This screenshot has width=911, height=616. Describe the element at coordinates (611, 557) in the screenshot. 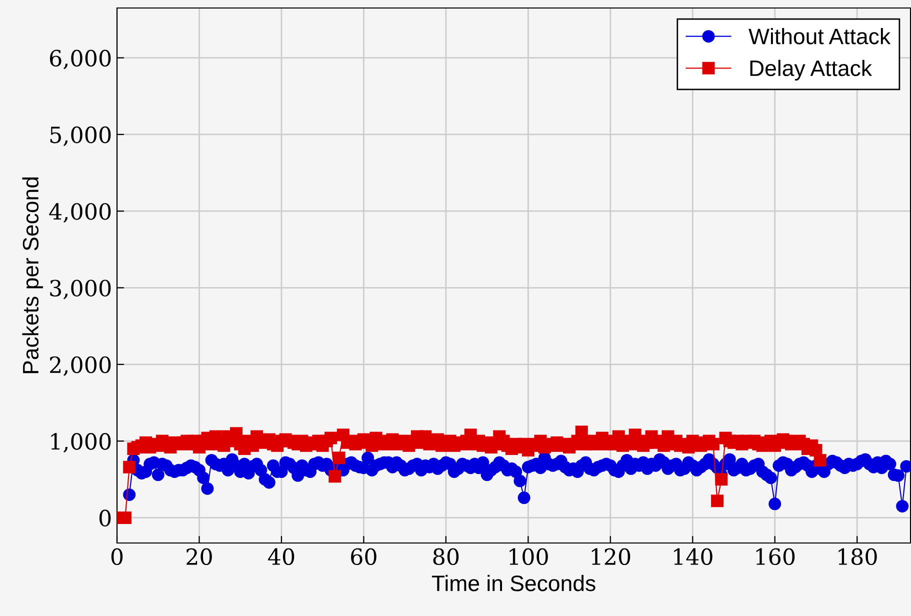

I see `x-tick-label: 120` at that location.